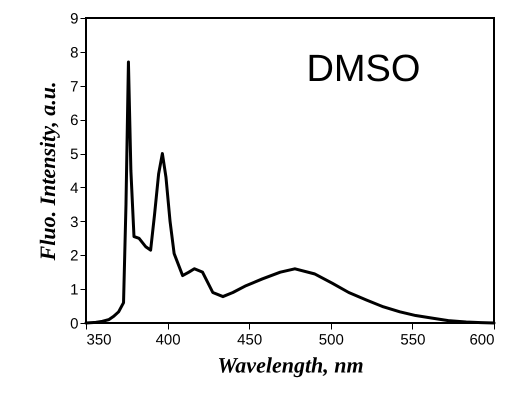 The image size is (512, 407). Describe the element at coordinates (74, 53) in the screenshot. I see `y-tick-label: 8` at that location.